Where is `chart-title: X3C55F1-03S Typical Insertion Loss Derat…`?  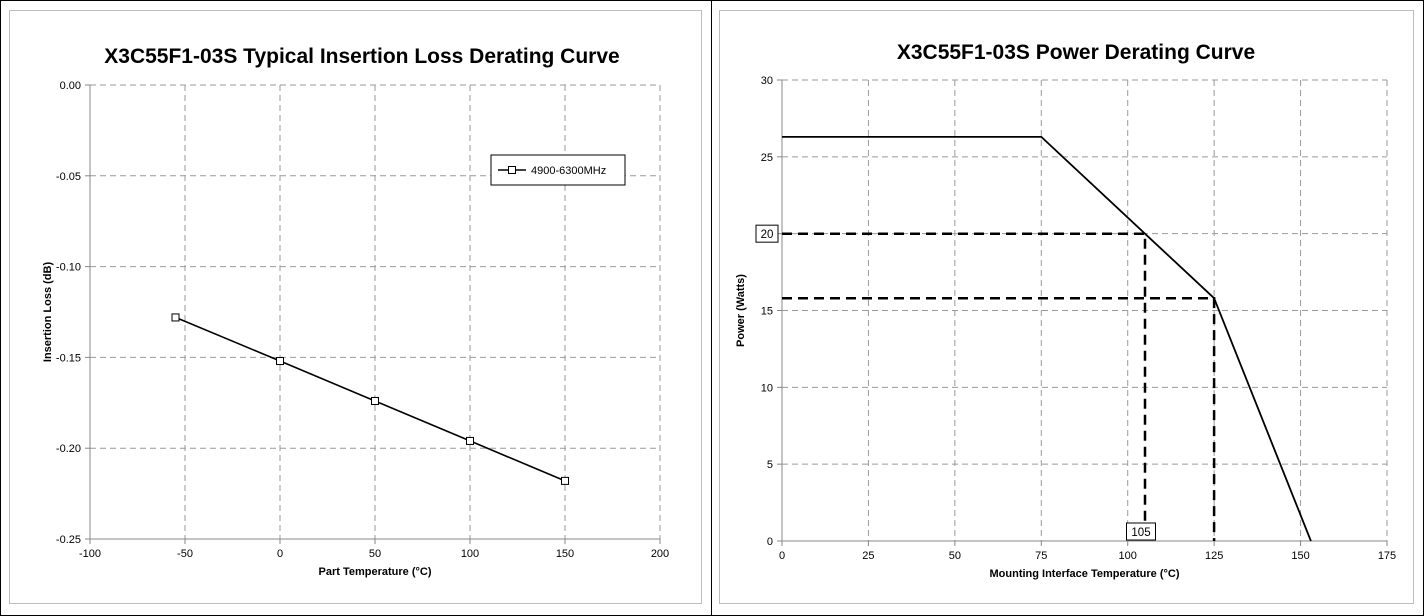 chart-title: X3C55F1-03S Typical Insertion Loss Derat… is located at coordinates (361, 56).